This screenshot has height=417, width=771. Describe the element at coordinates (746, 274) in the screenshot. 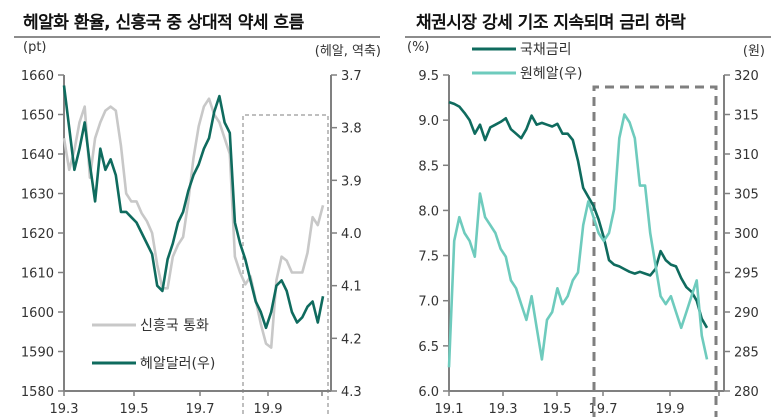

I see `right-y-tick-label: 295` at that location.